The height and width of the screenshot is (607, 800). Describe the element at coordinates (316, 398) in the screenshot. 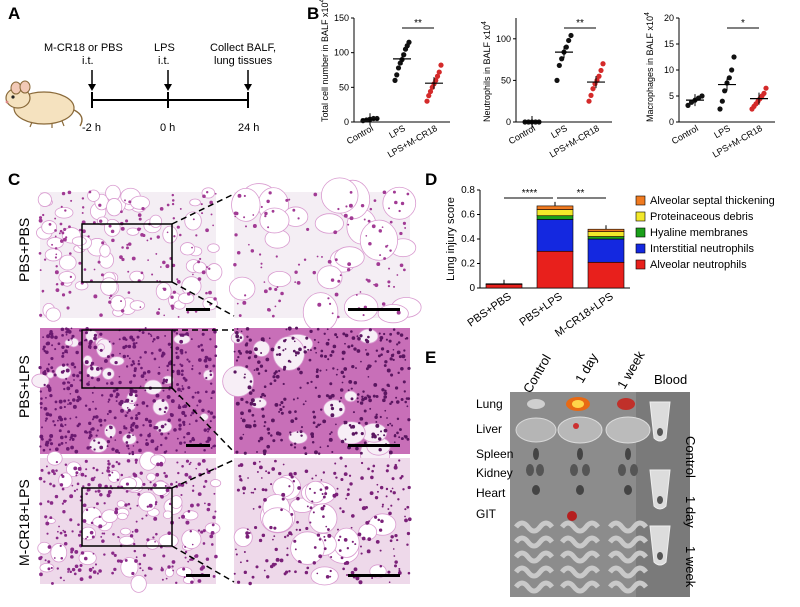

I see `histology-zoom-pbs-lps` at that location.